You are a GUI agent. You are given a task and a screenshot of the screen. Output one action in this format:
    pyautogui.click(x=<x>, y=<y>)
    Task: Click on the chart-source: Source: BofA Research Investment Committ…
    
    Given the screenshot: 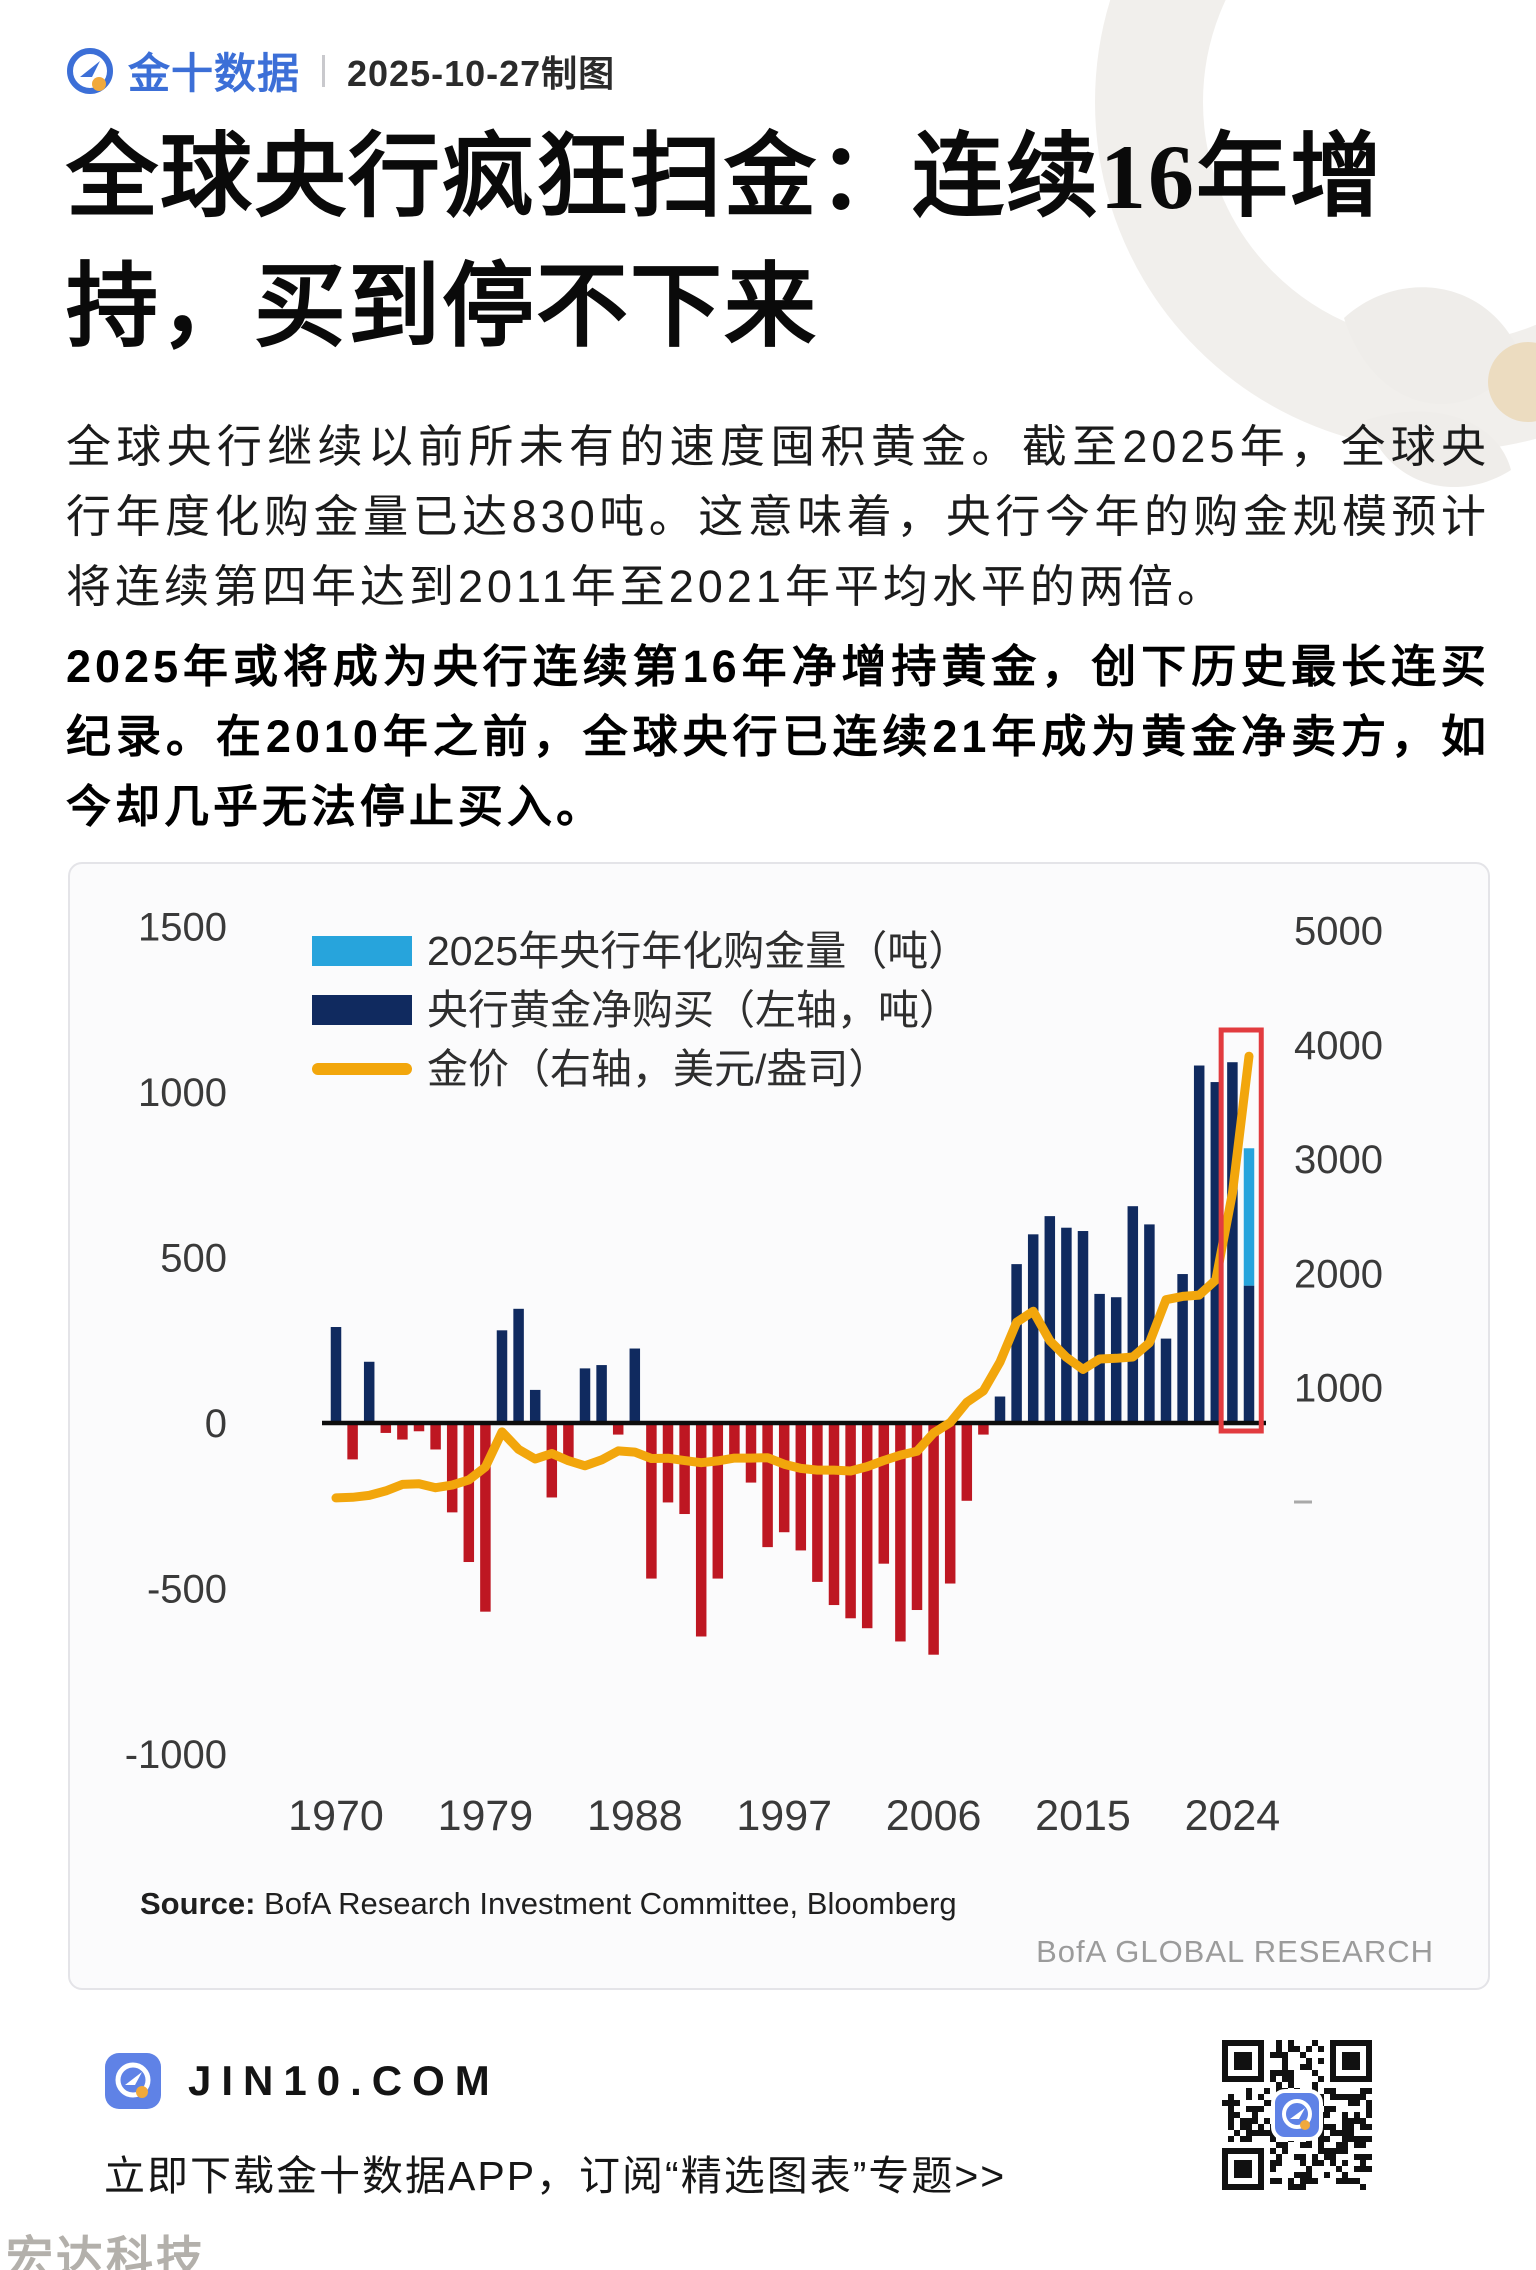 What is the action you would take?
    pyautogui.click(x=548, y=1904)
    